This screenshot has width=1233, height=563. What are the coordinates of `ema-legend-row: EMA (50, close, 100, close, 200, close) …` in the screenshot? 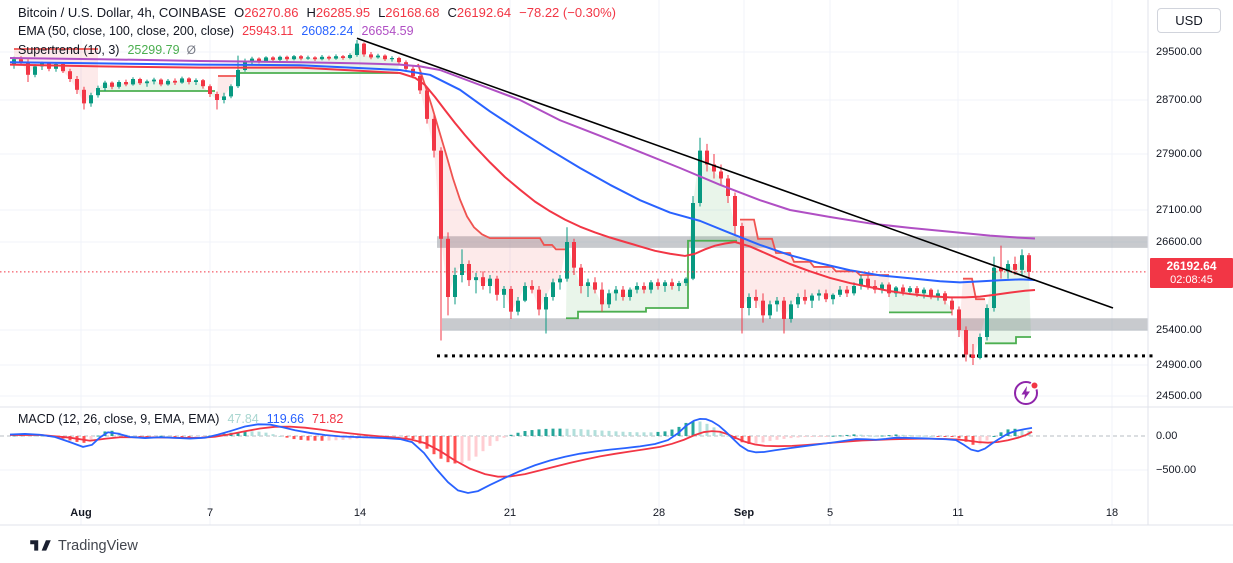 It's located at (317, 33).